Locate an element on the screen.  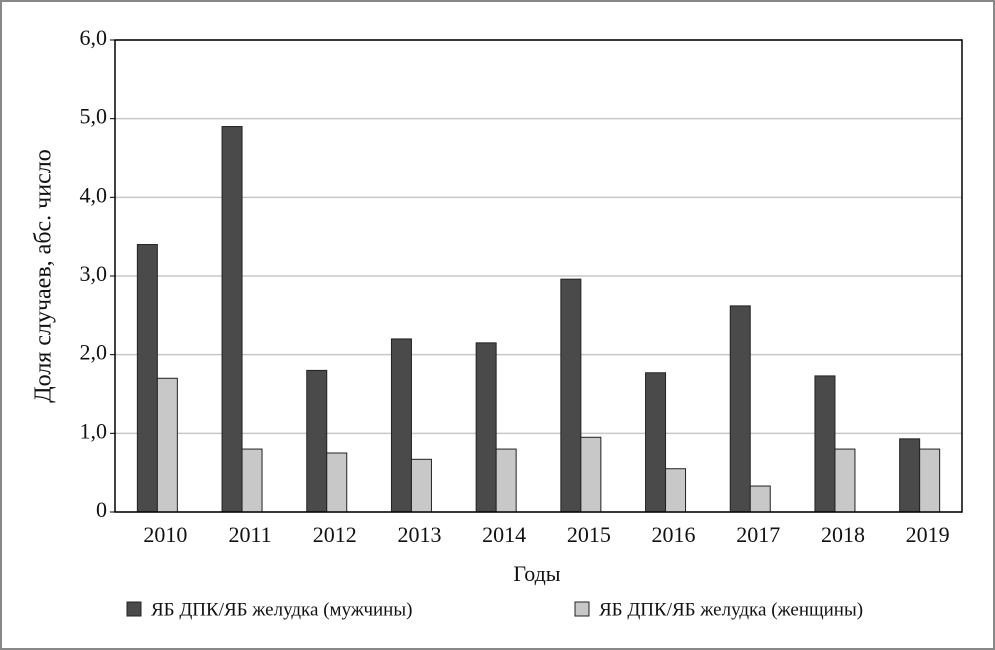
y-tick-label: 5,0 is located at coordinates (94, 116).